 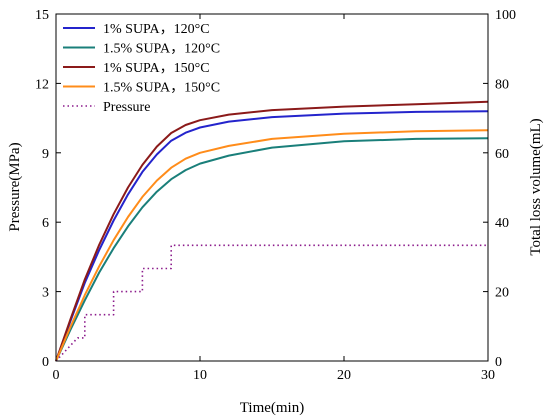 What do you see at coordinates (56, 375) in the screenshot?
I see `x-tick-label: 0` at bounding box center [56, 375].